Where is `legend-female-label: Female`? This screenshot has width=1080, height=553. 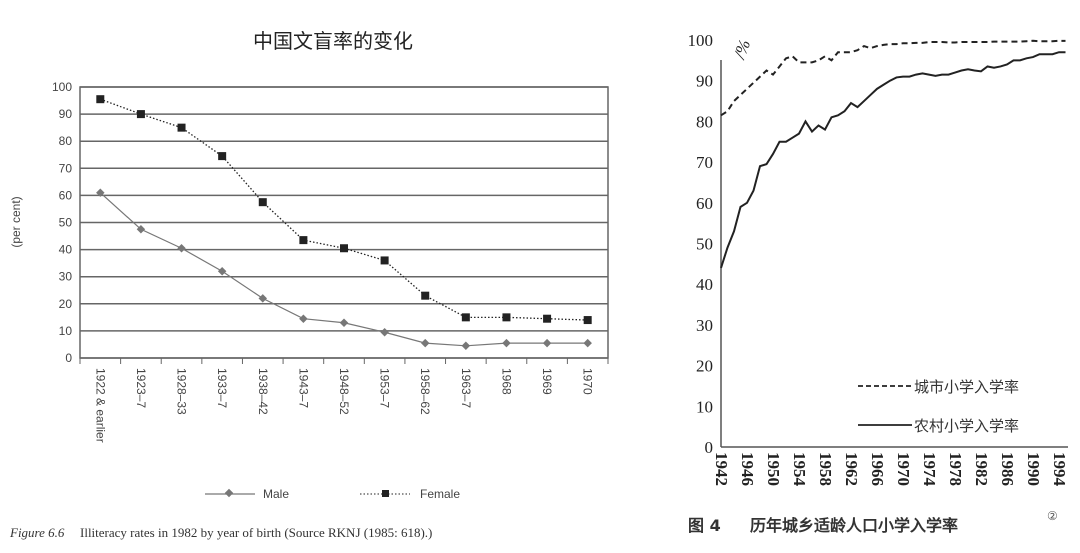 legend-female-label: Female is located at coordinates (440, 494).